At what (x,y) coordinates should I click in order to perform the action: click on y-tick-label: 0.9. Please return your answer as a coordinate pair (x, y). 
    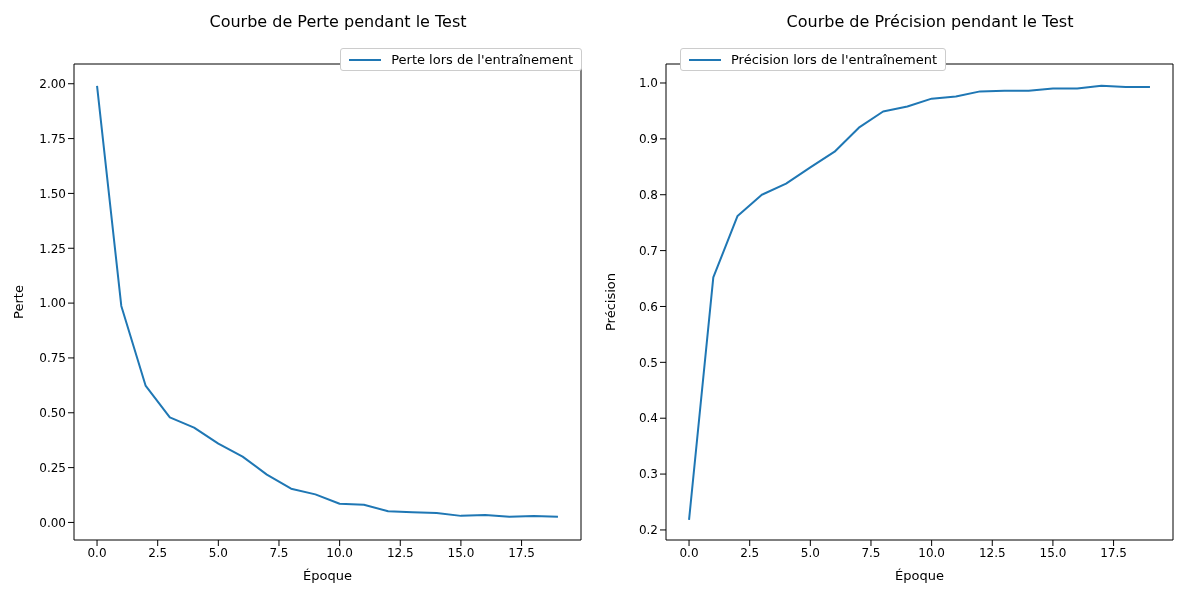
    Looking at the image, I should click on (648, 139).